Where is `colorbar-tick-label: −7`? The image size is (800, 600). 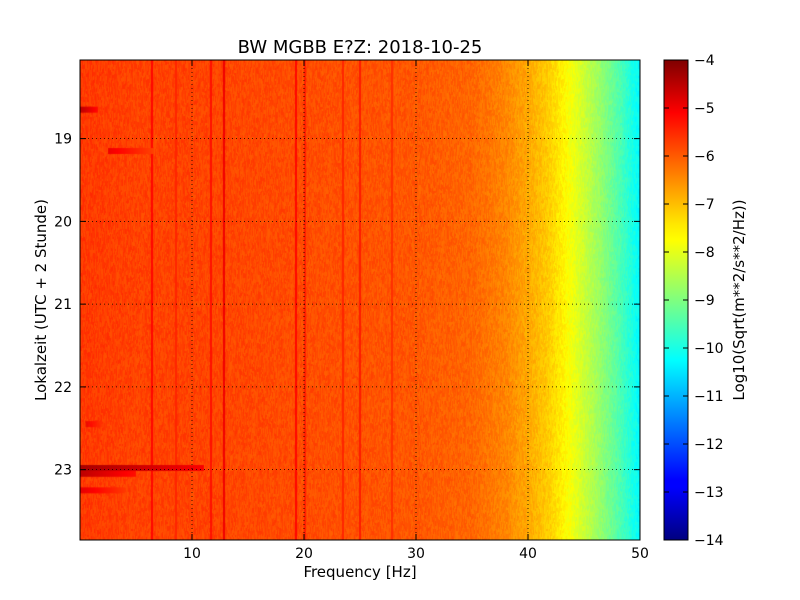
colorbar-tick-label: −7 is located at coordinates (704, 205).